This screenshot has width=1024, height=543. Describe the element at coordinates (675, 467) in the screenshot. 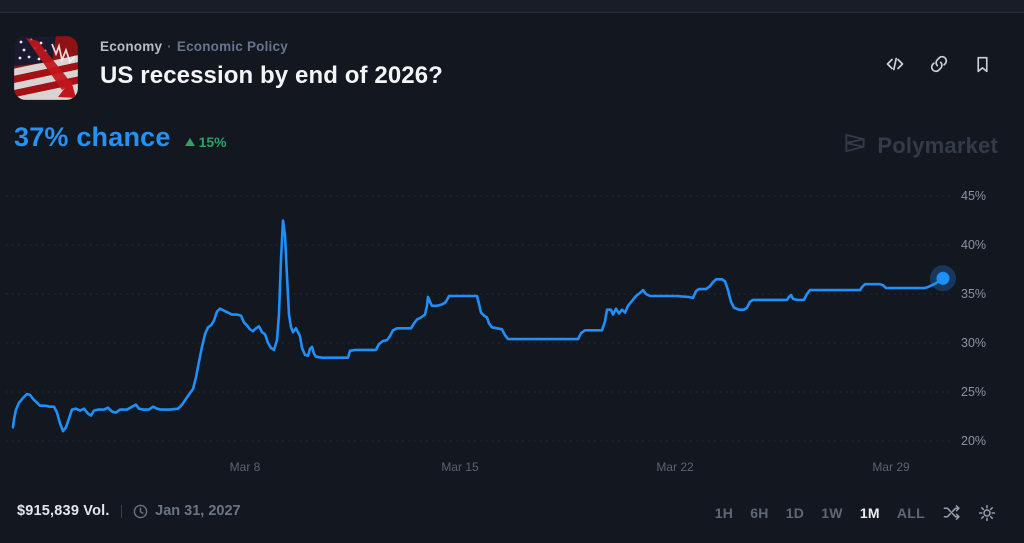

I see `x-tick-label: Mar 22` at that location.